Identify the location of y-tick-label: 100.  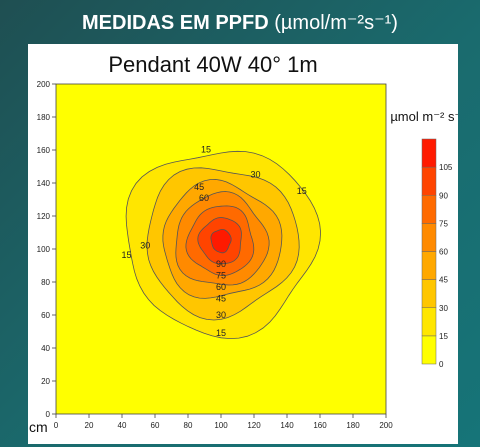
(44, 249).